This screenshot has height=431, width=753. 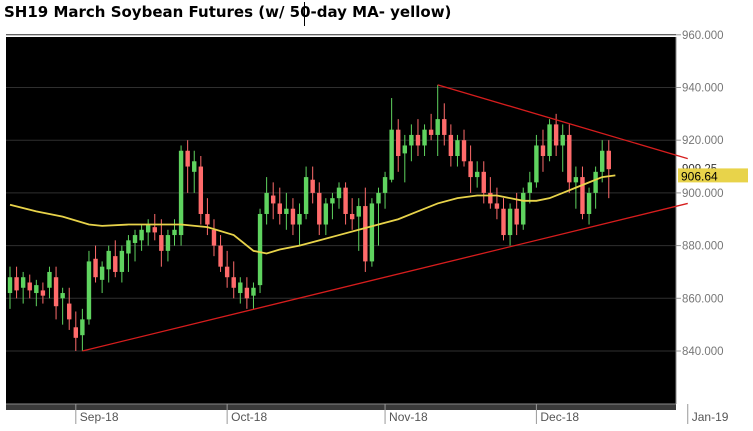 I want to click on y-tick-label: 920.000, so click(x=703, y=141).